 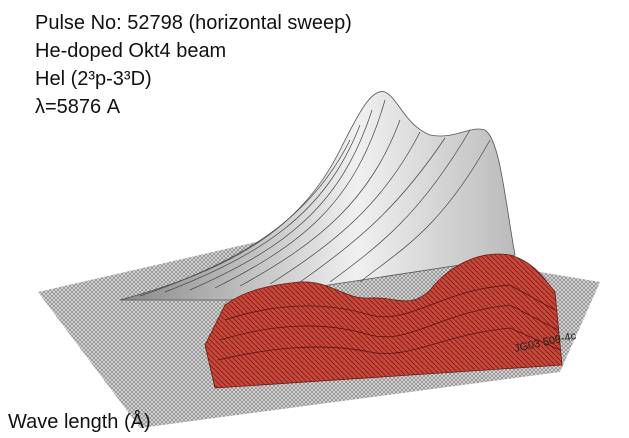 What do you see at coordinates (93, 79) in the screenshot?
I see `header-line: Hel (2³p-3³D)` at bounding box center [93, 79].